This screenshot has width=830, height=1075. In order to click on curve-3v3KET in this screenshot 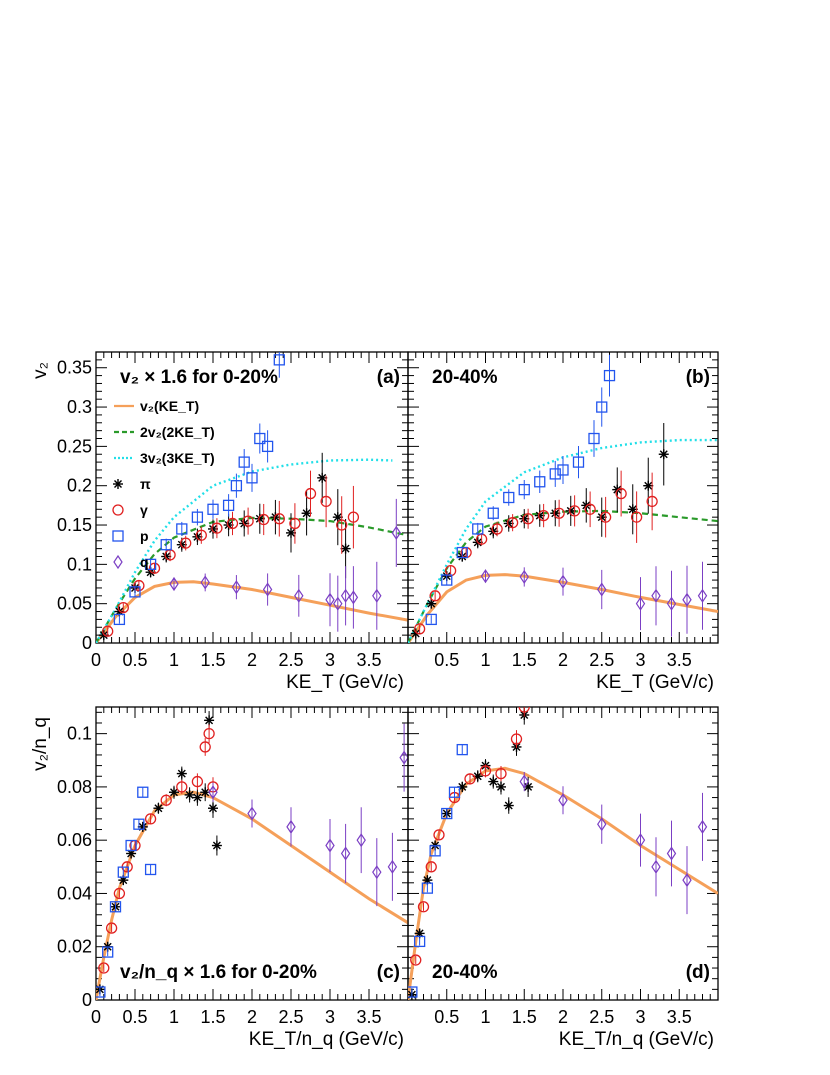, I will do `click(563, 540)`.